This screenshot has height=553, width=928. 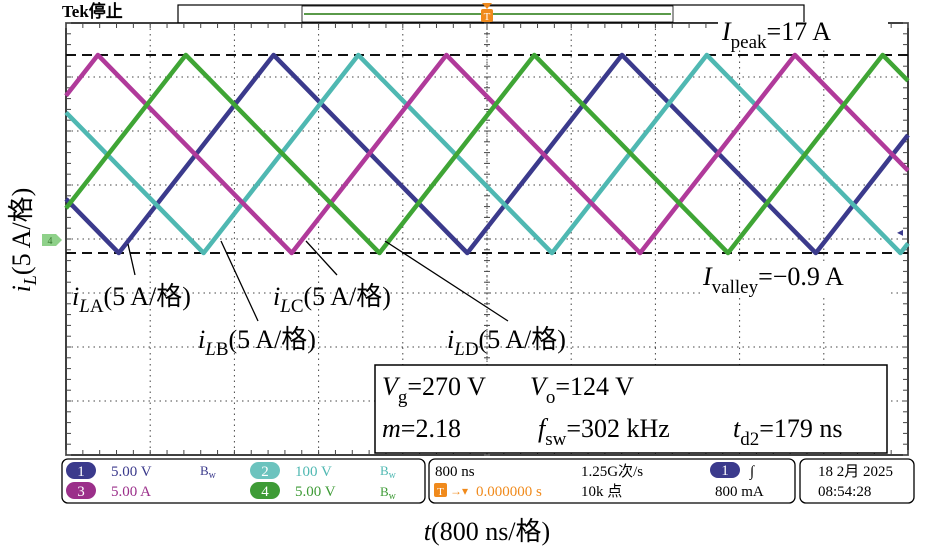 What do you see at coordinates (631, 409) in the screenshot?
I see `parameter-box` at bounding box center [631, 409].